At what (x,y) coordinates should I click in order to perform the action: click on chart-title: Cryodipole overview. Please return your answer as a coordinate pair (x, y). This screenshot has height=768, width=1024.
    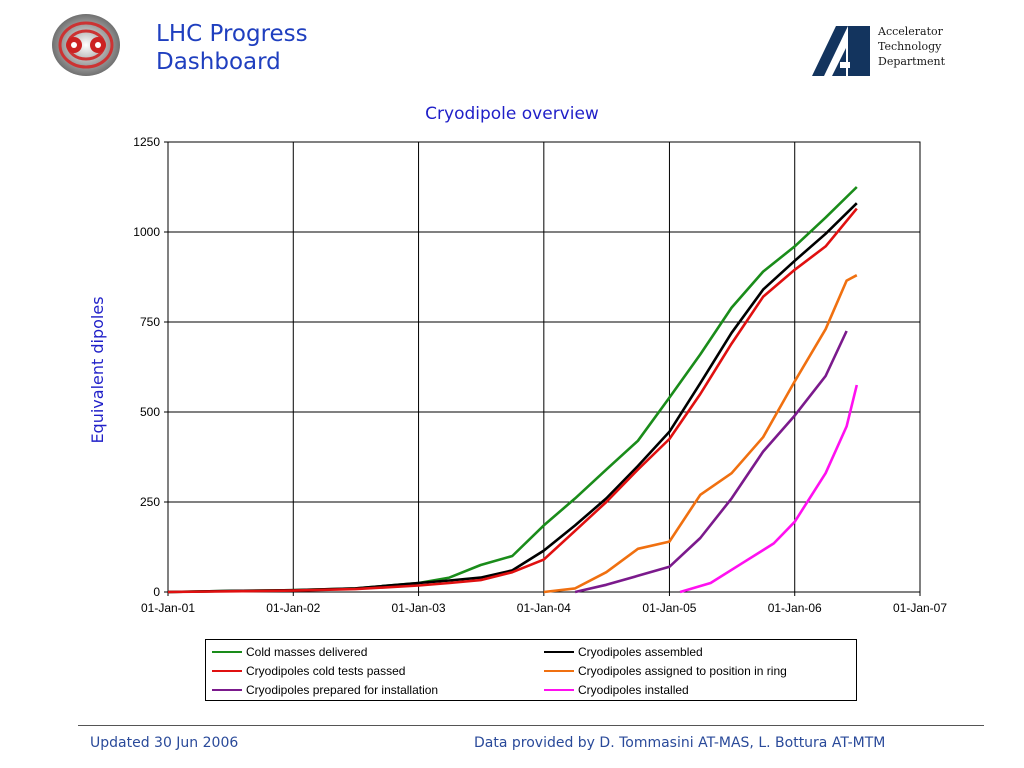
    Looking at the image, I should click on (512, 114).